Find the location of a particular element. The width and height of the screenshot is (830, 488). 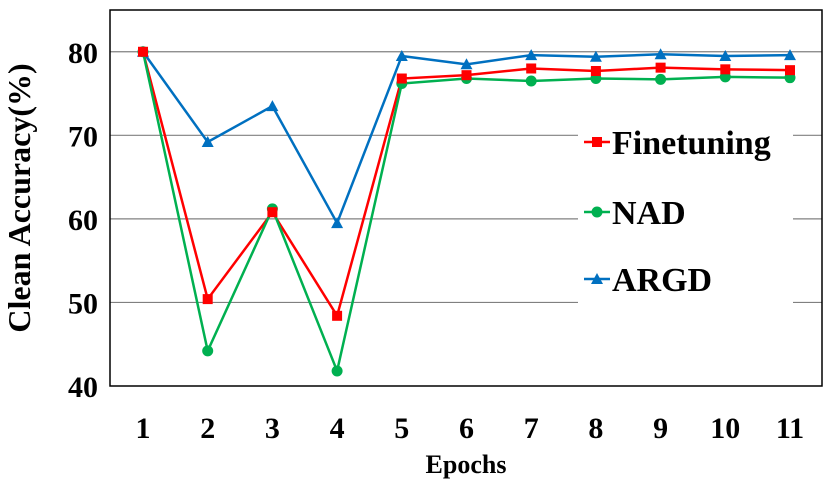

x-tick-label: 6 is located at coordinates (466, 428).